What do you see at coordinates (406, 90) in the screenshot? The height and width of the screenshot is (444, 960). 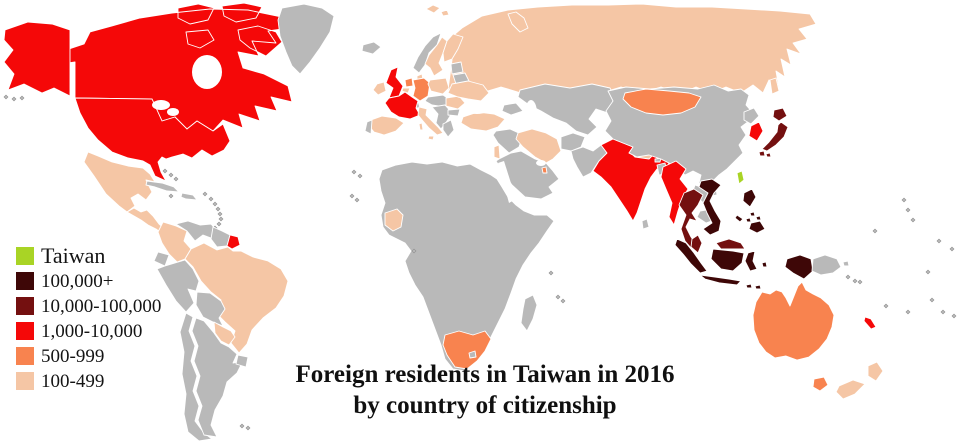 I see `country-belgium` at bounding box center [406, 90].